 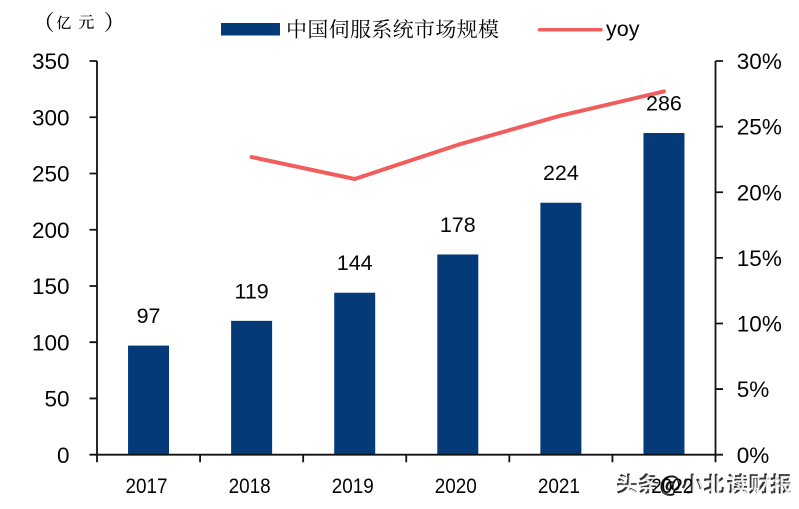 I want to click on svg-text: 178, so click(x=458, y=225).